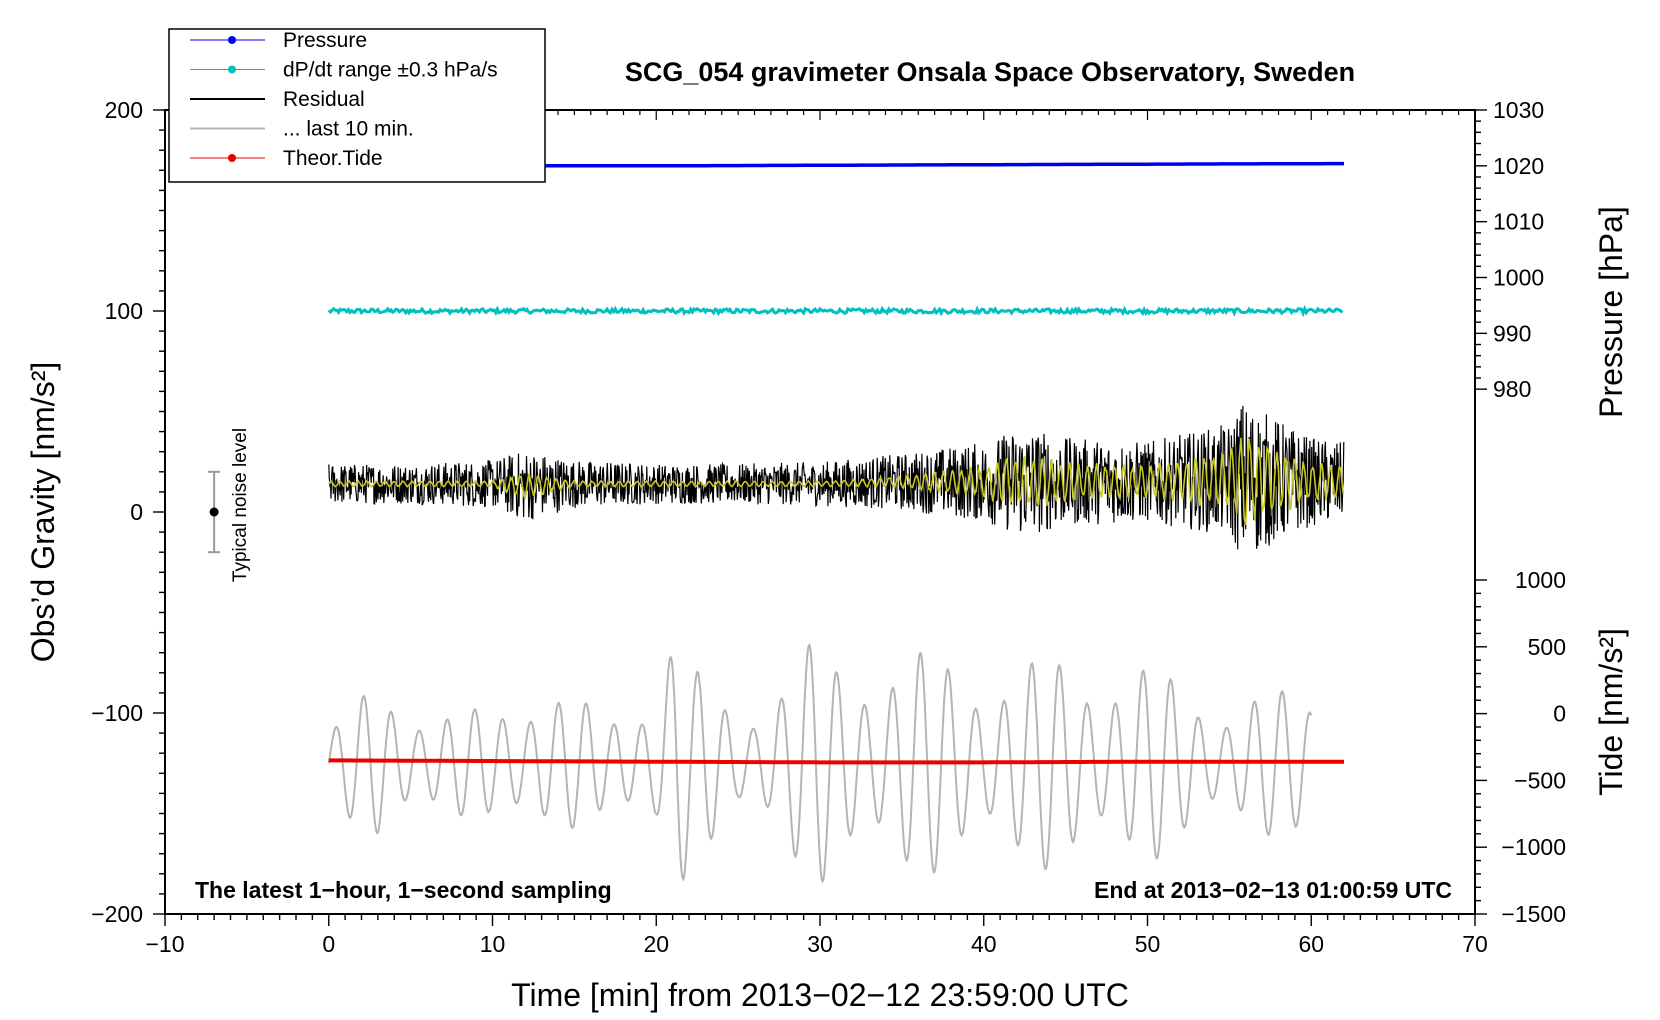 The height and width of the screenshot is (1020, 1660). I want to click on y-tick-label: 0, so click(136, 512).